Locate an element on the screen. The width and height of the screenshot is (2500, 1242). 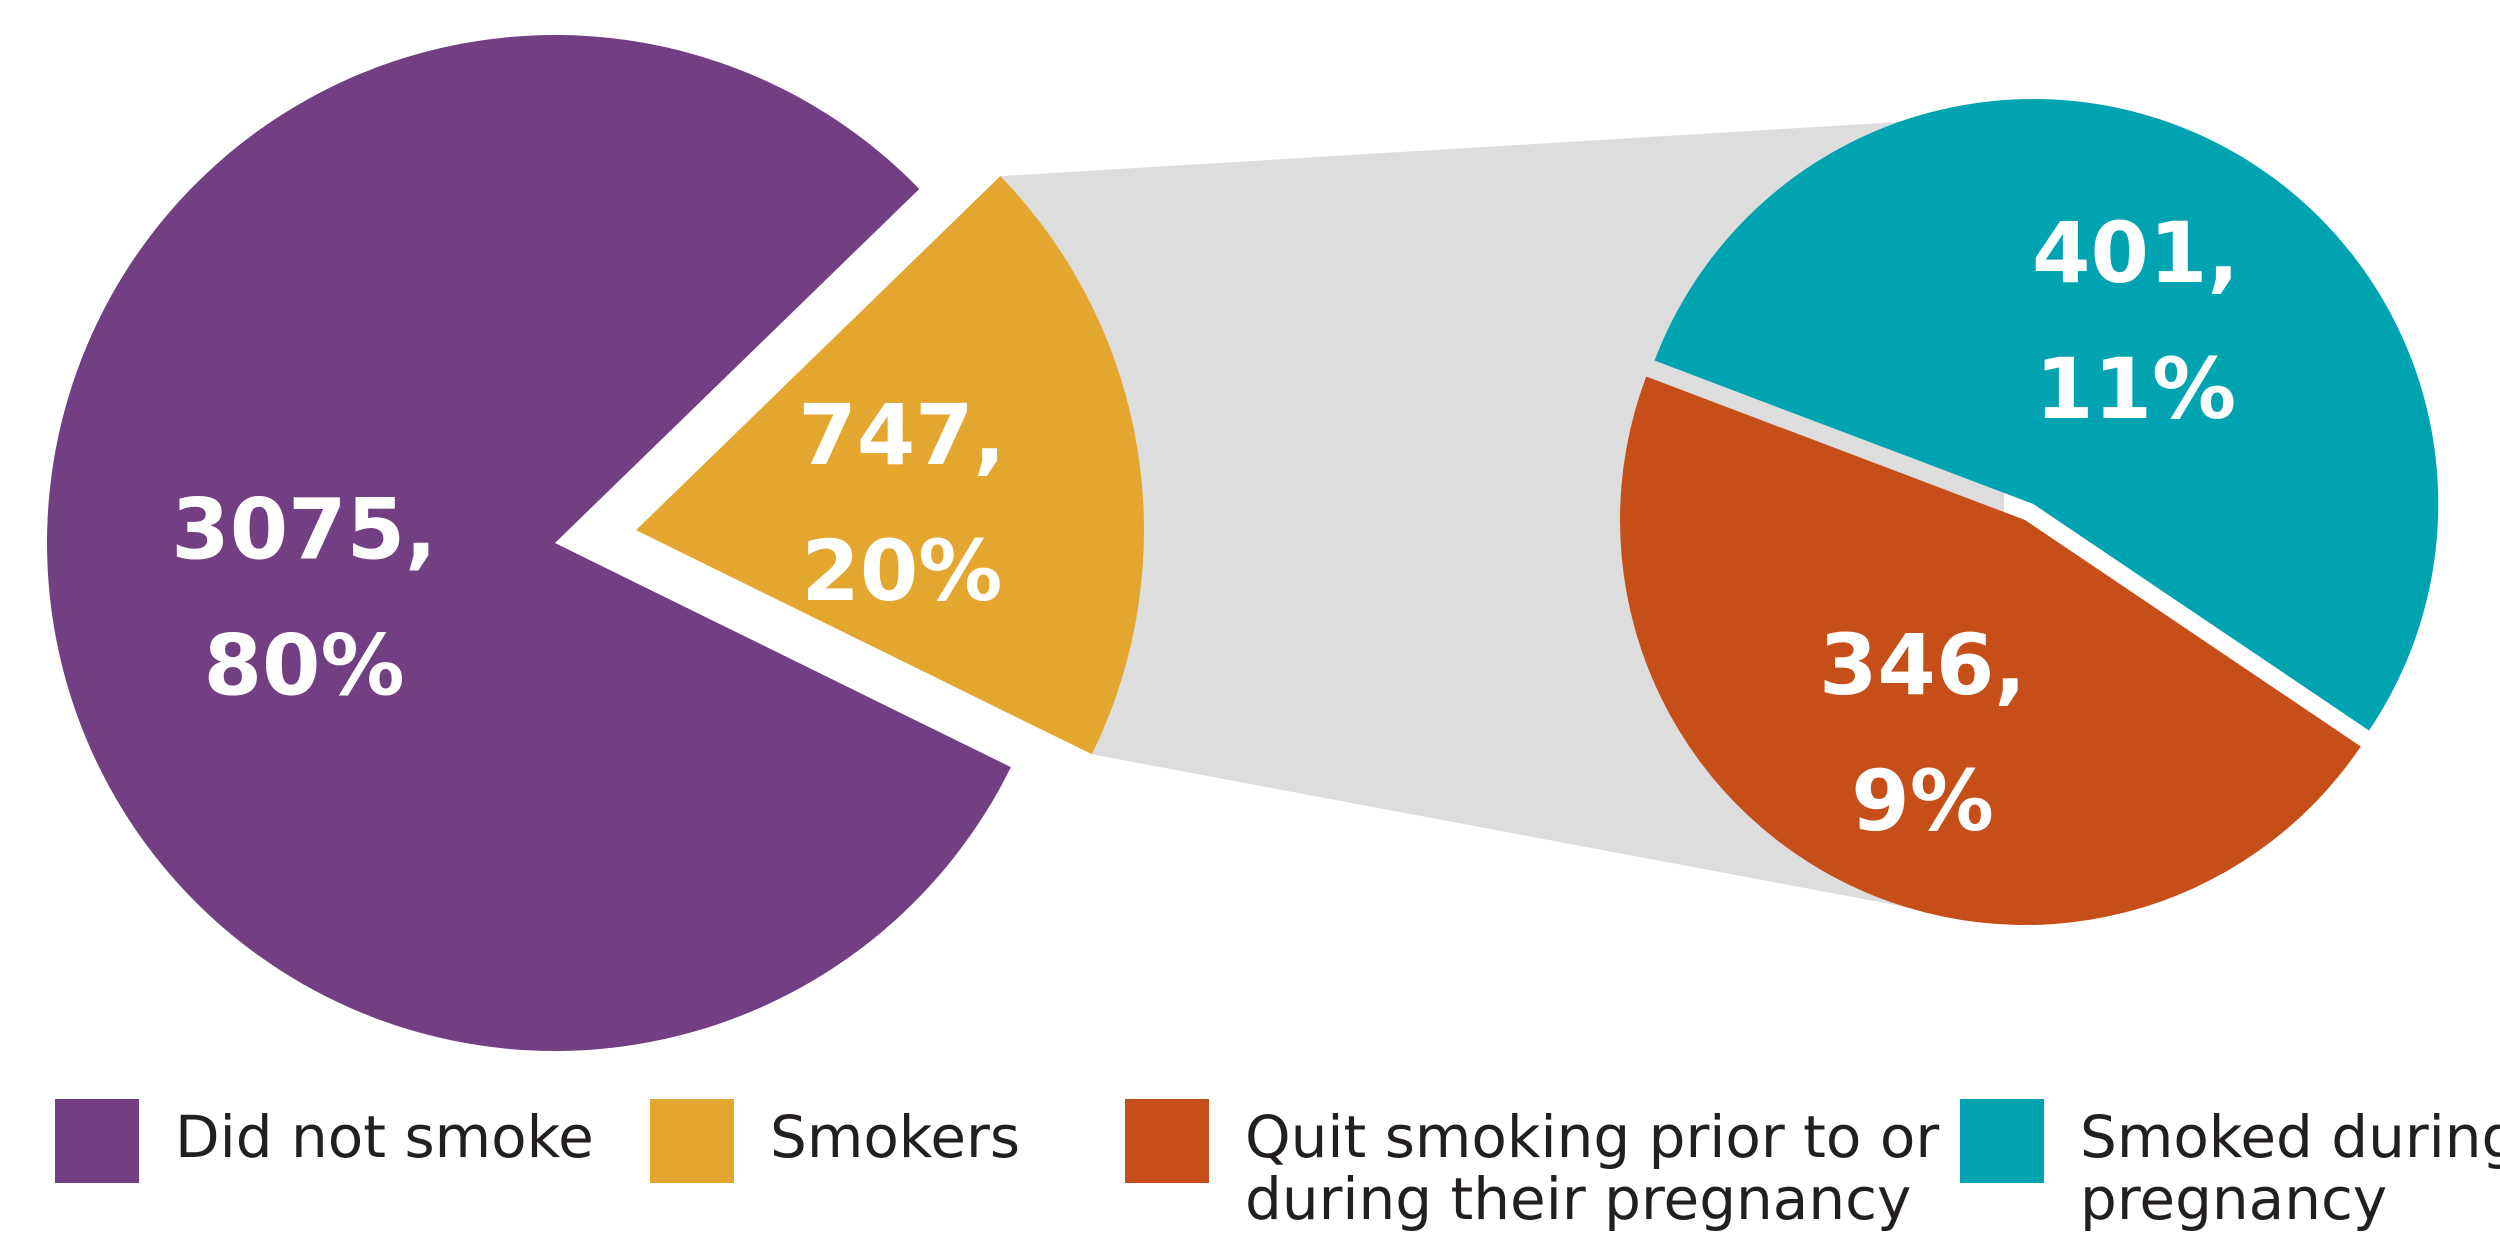
legend-item-smokers: Smokers is located at coordinates (835, 1141).